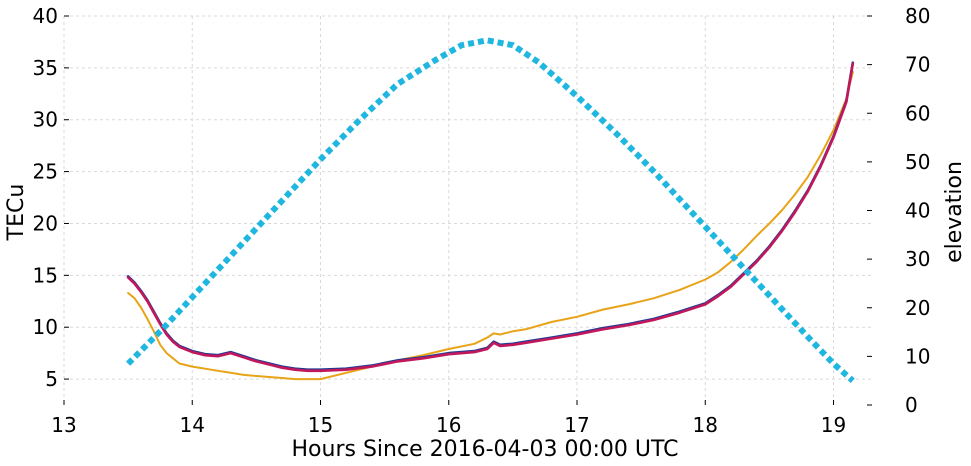  I want to click on y2-tick-label-60: 60, so click(917, 113).